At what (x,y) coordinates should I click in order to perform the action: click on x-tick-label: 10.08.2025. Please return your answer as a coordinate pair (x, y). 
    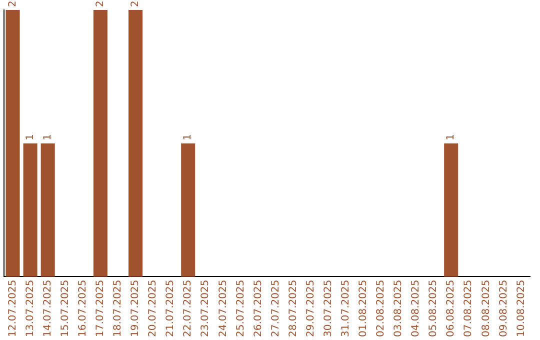
    Looking at the image, I should click on (521, 309).